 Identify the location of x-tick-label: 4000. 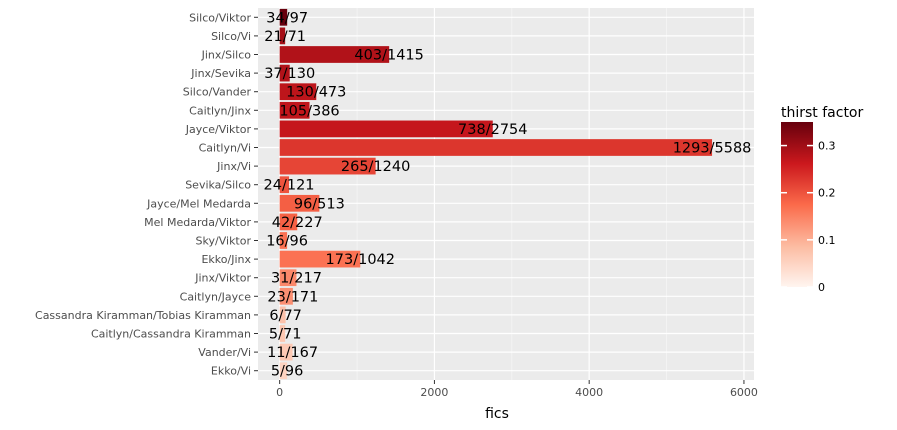
(589, 392).